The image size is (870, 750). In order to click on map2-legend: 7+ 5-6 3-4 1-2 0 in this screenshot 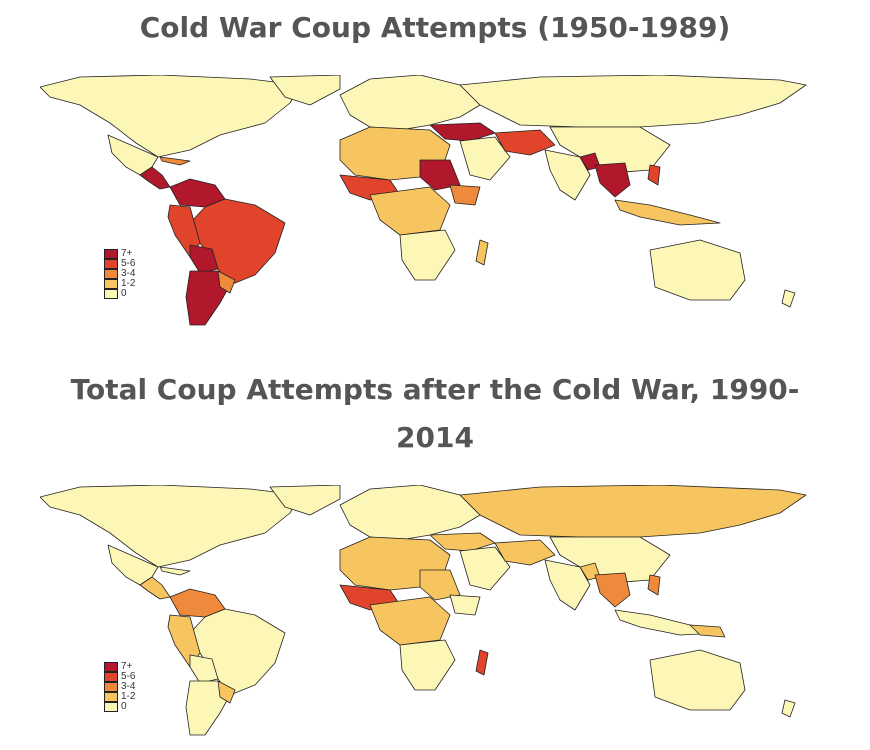, I will do `click(119, 687)`.